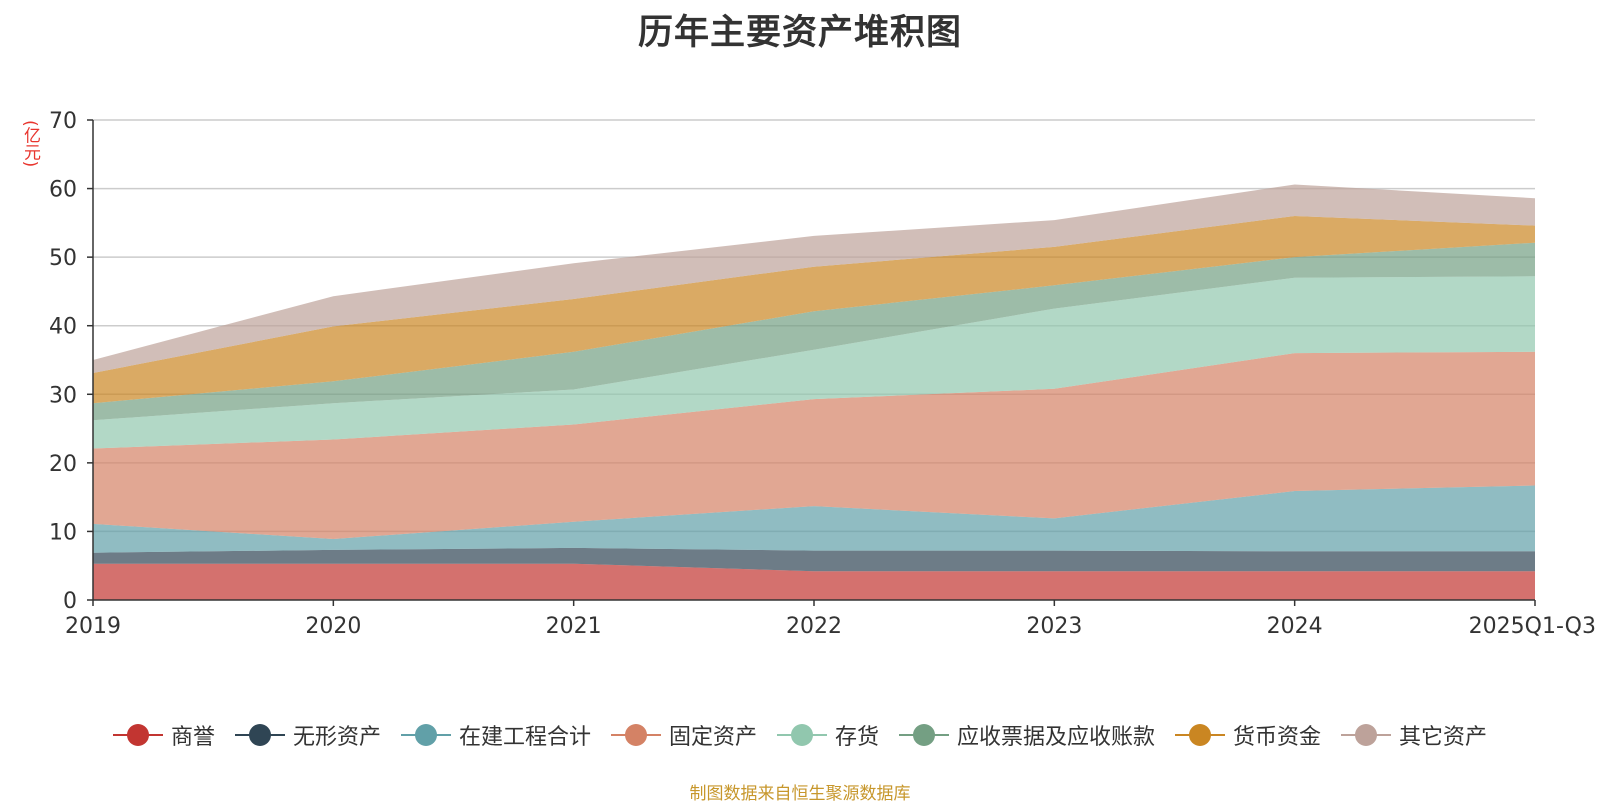 The image size is (1600, 804). What do you see at coordinates (333, 626) in the screenshot?
I see `x-tick-label: 2020` at bounding box center [333, 626].